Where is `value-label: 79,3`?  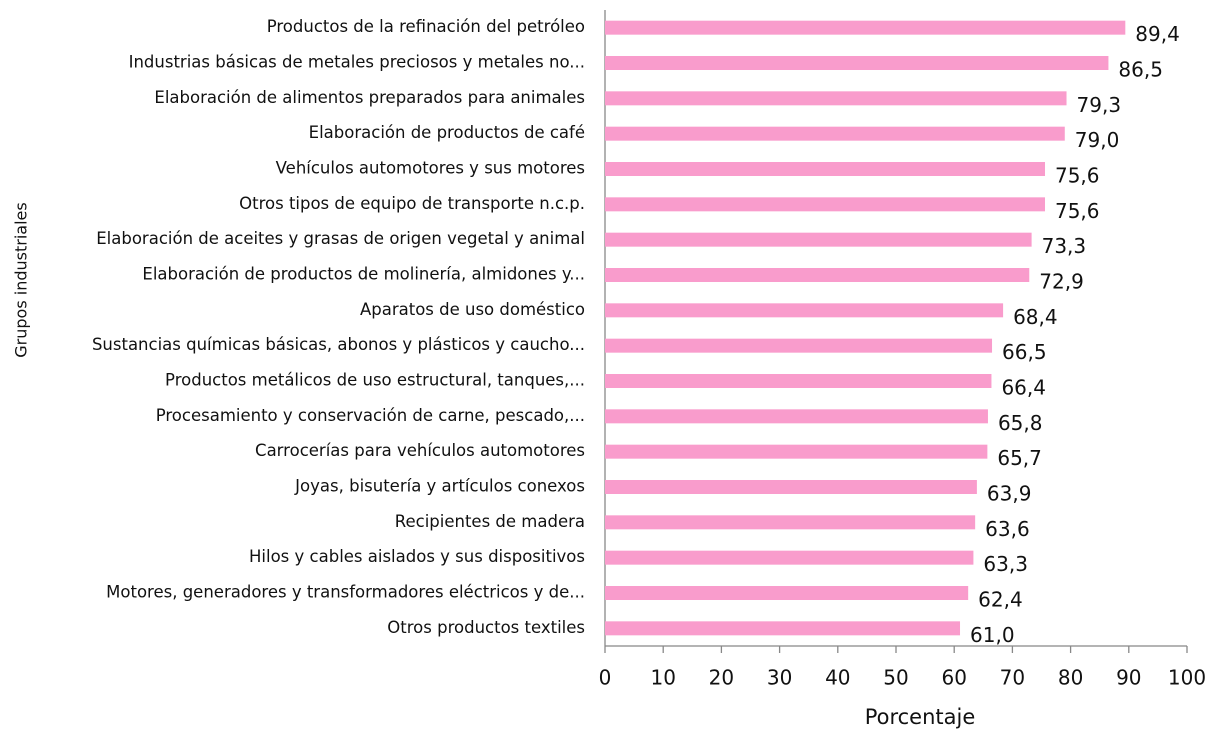 value-label: 79,3 is located at coordinates (1099, 105).